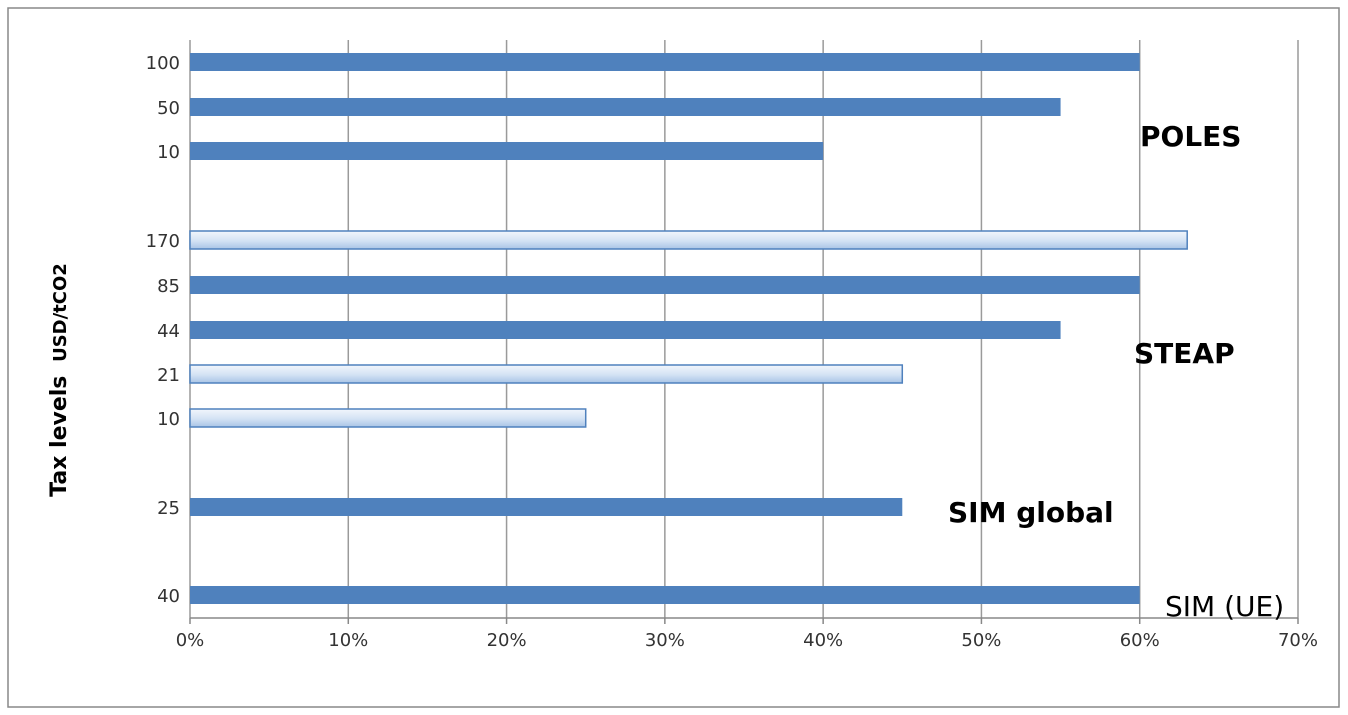 This screenshot has height=715, width=1348. I want to click on x-tick-label: 20%, so click(507, 640).